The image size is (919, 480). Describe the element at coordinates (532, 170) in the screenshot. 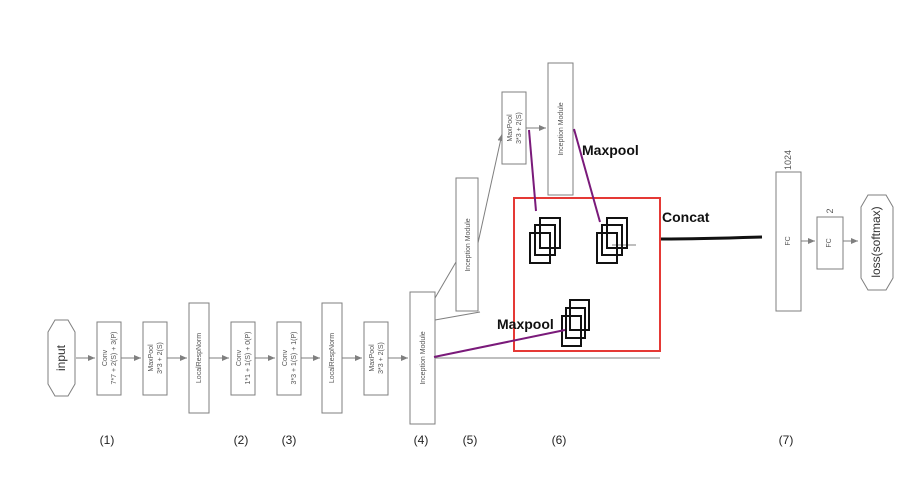

I see `annotation-line-maxpool3` at that location.